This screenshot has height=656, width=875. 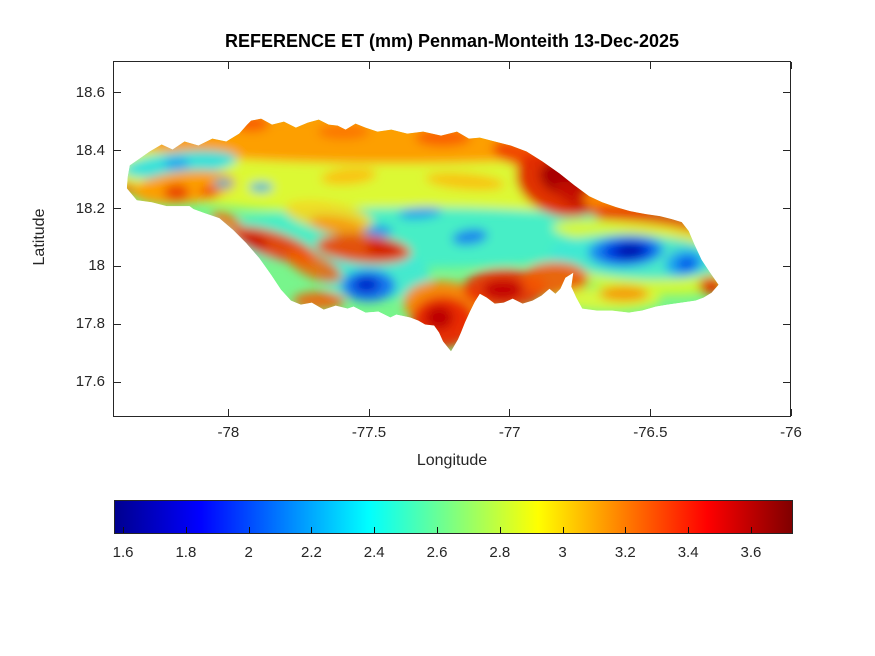 What do you see at coordinates (751, 552) in the screenshot?
I see `colorbar-tick-label: 3.6` at bounding box center [751, 552].